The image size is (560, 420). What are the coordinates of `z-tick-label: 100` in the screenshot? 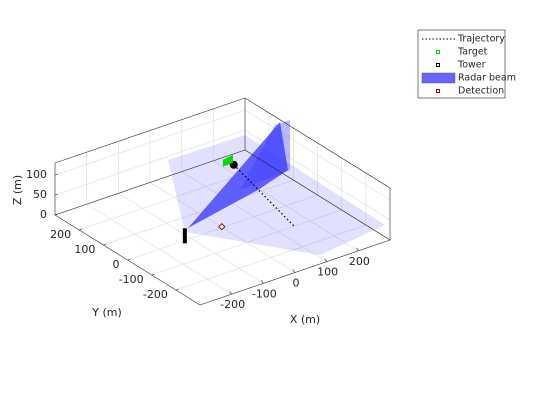 It's located at (36, 174).